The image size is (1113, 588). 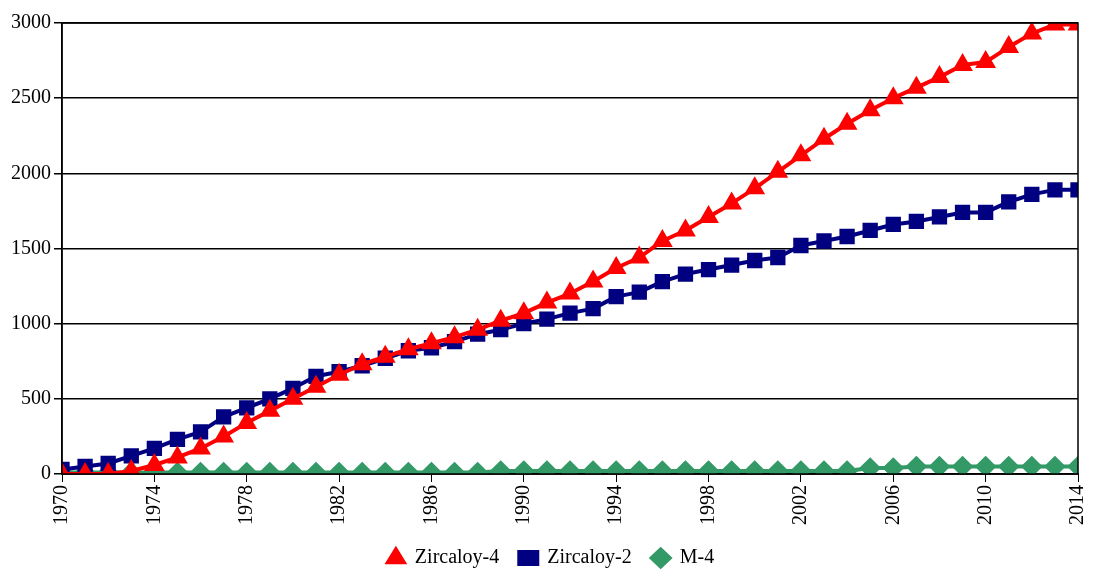 I want to click on x-tick-label: 1990, so click(x=522, y=505).